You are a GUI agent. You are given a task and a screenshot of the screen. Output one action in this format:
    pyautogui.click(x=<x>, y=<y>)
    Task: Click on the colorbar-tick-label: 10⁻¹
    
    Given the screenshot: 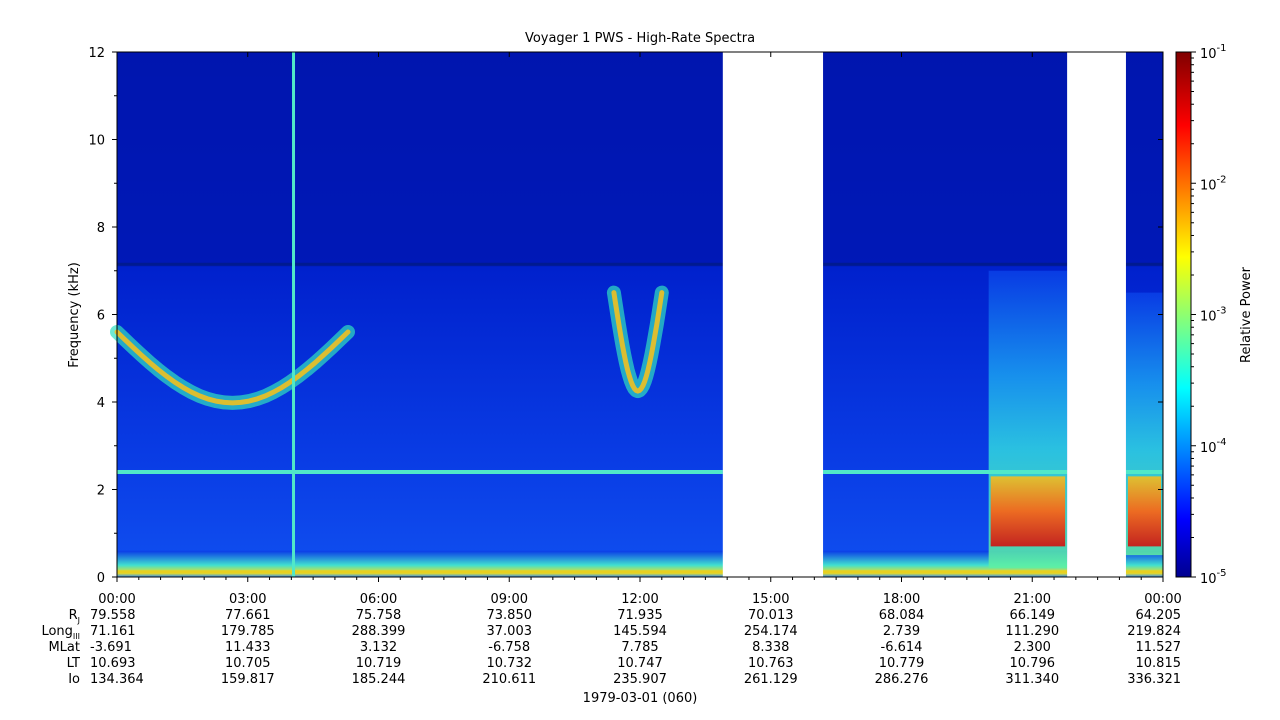 What is the action you would take?
    pyautogui.click(x=1213, y=52)
    